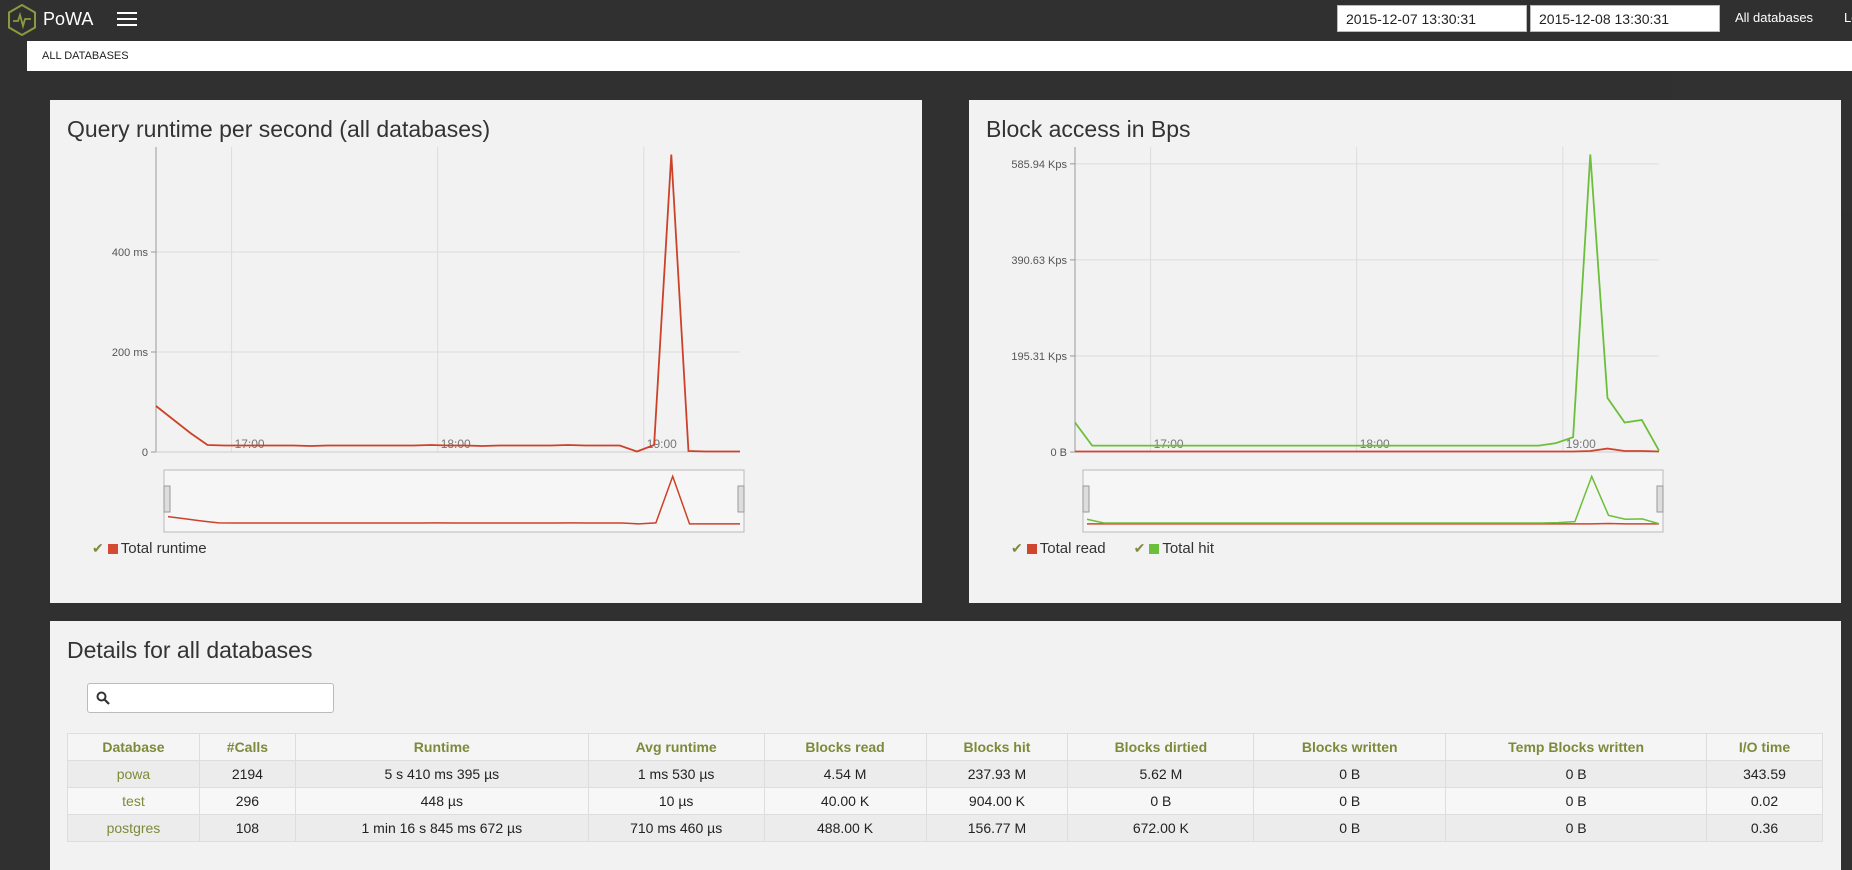 The image size is (1852, 870). What do you see at coordinates (1367, 302) in the screenshot?
I see `series-line-total-hit` at bounding box center [1367, 302].